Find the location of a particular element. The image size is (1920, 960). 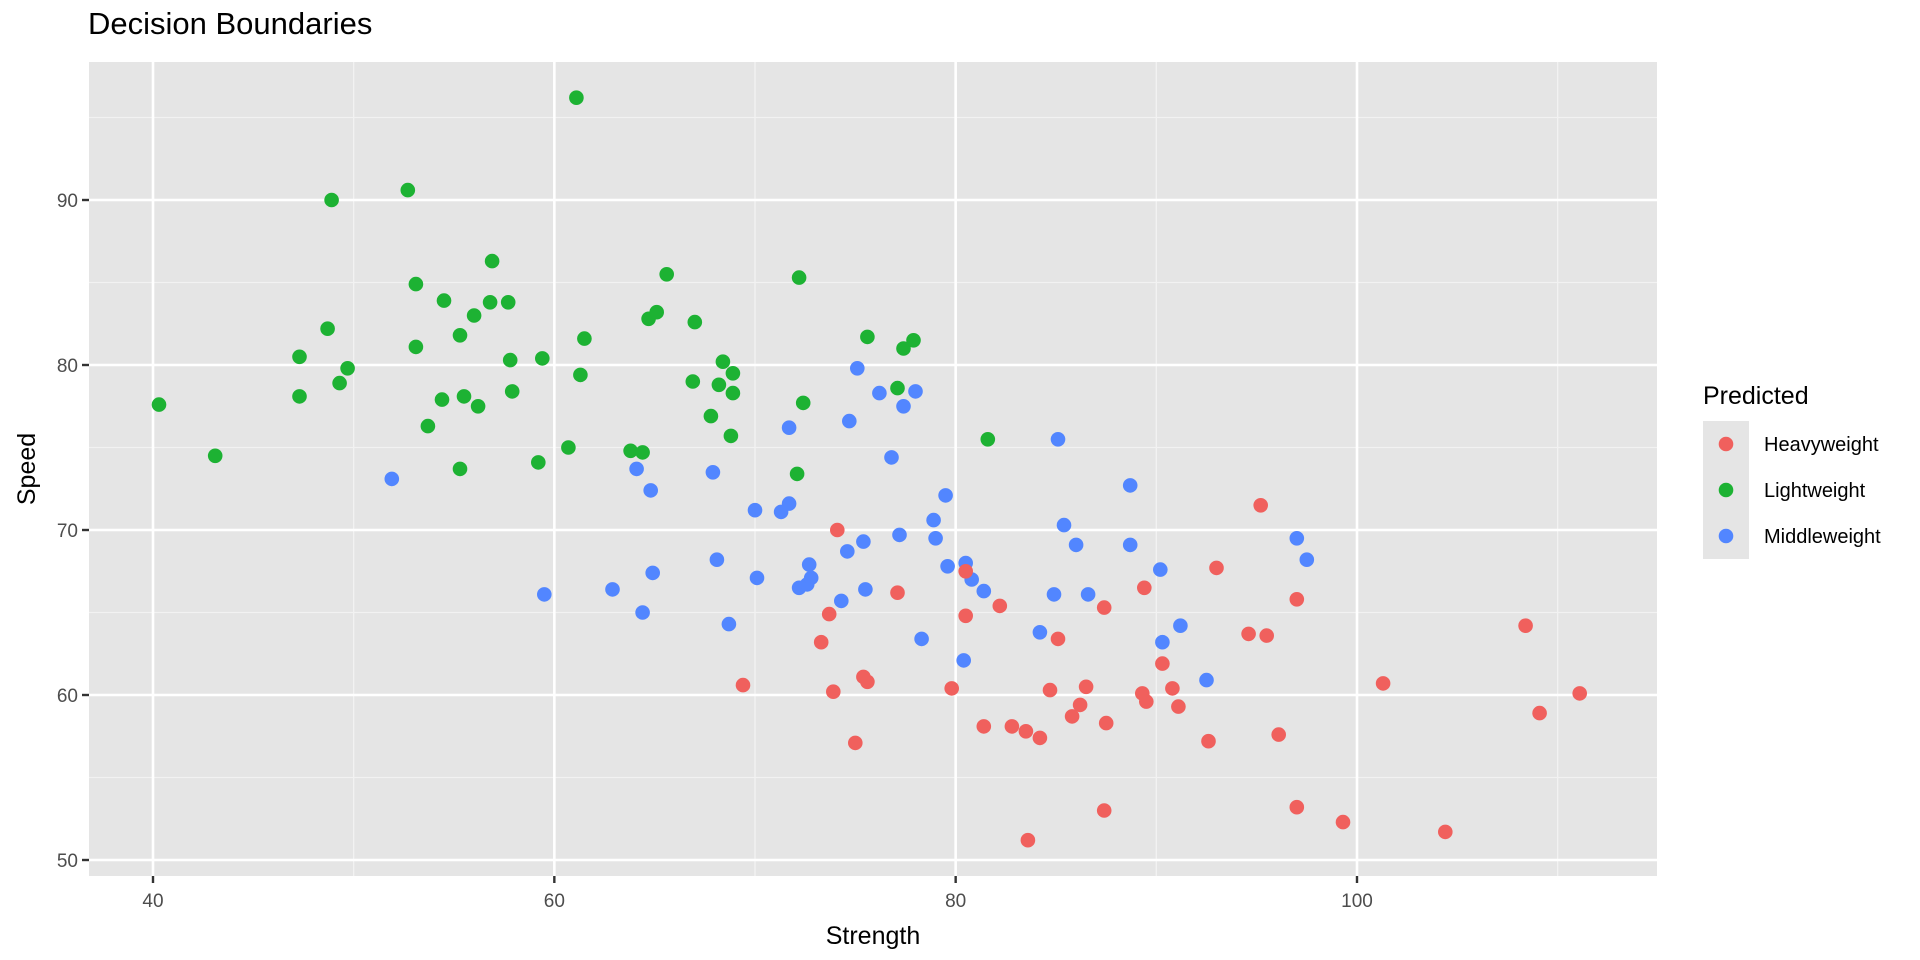

legend-title: Predicted is located at coordinates (1756, 396).